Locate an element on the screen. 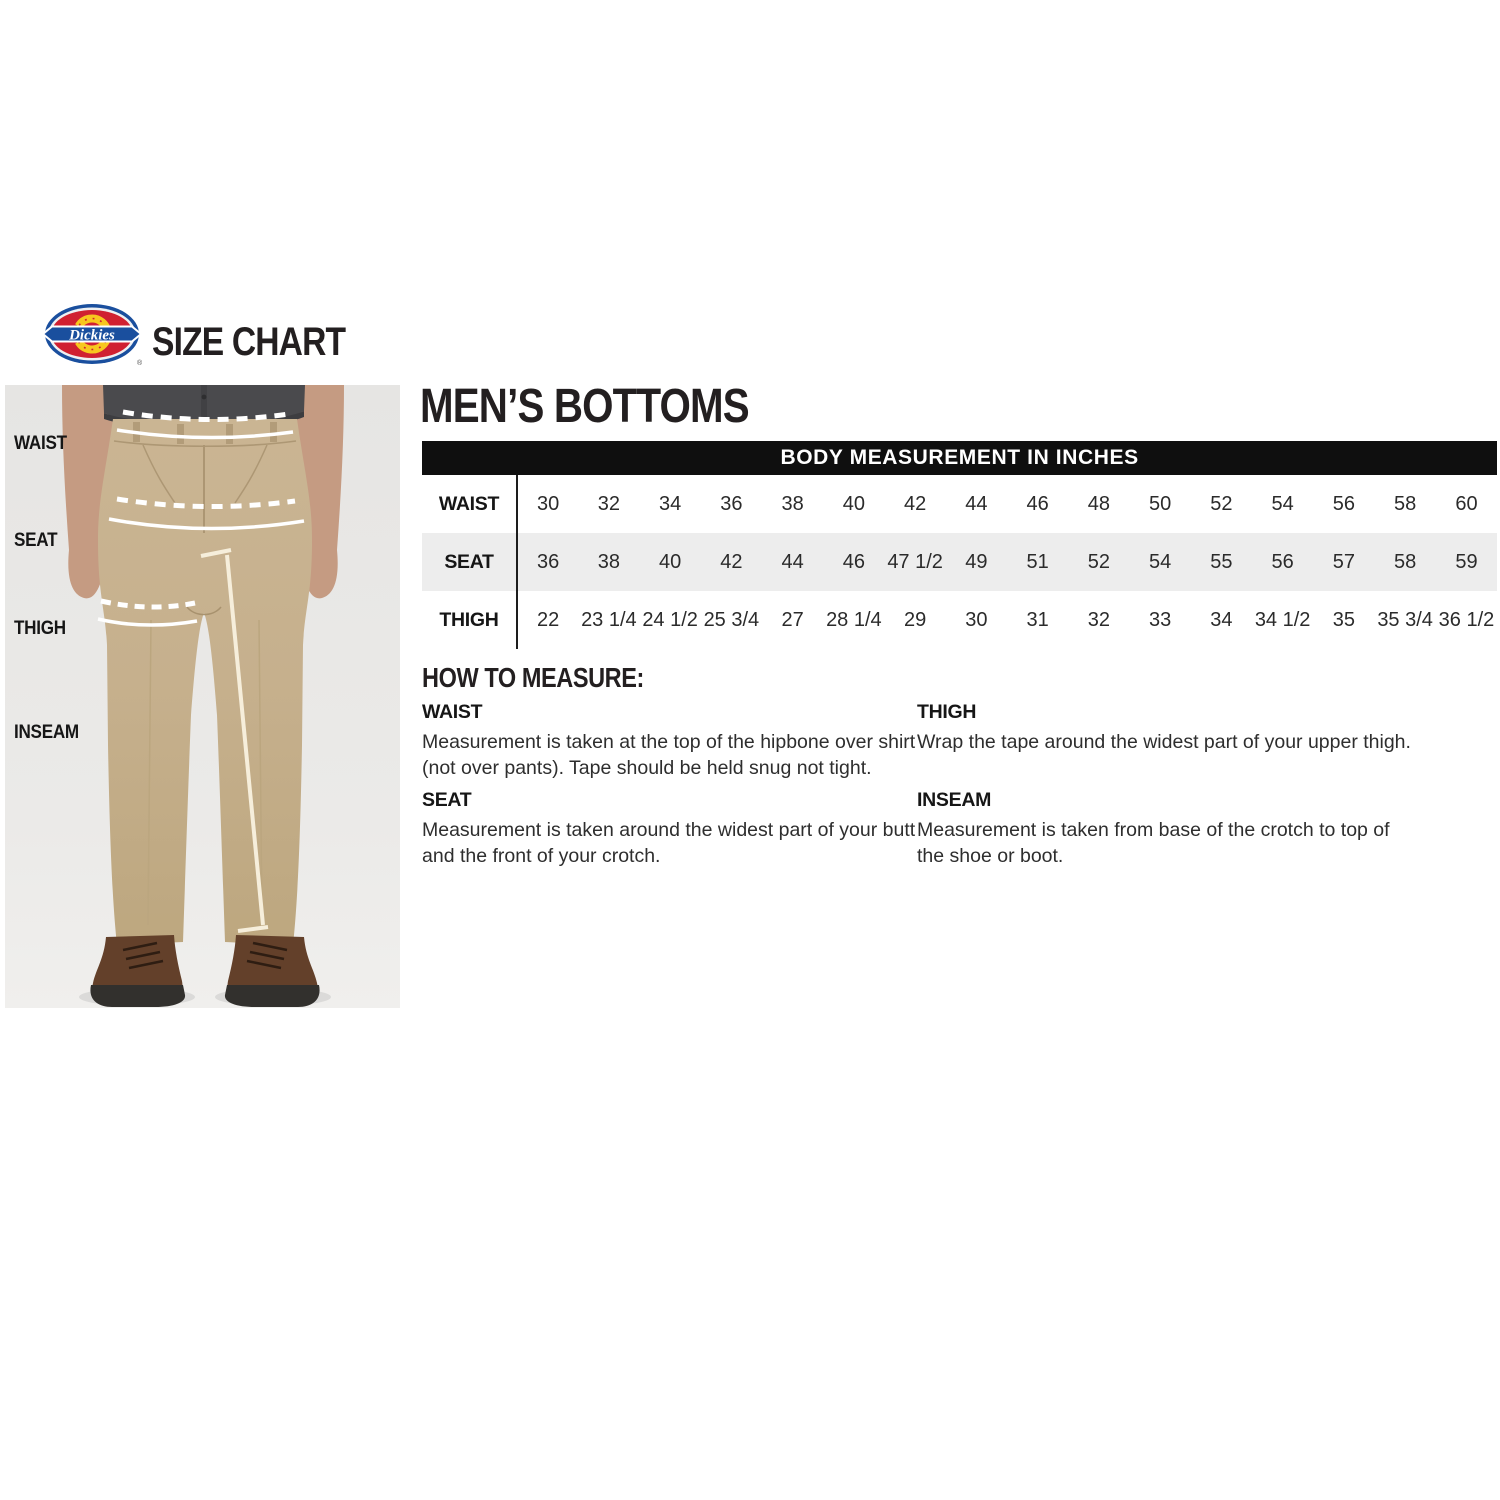 This screenshot has height=1500, width=1500. row-label: THIGH is located at coordinates (470, 620).